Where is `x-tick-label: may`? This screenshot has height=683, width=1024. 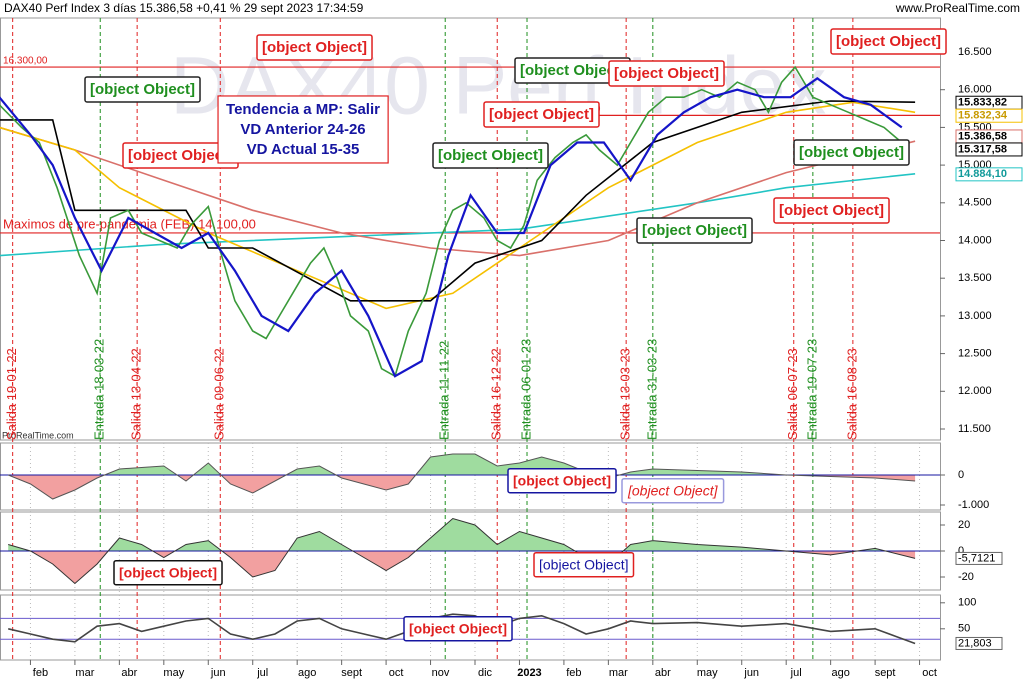 x-tick-label: may is located at coordinates (707, 673).